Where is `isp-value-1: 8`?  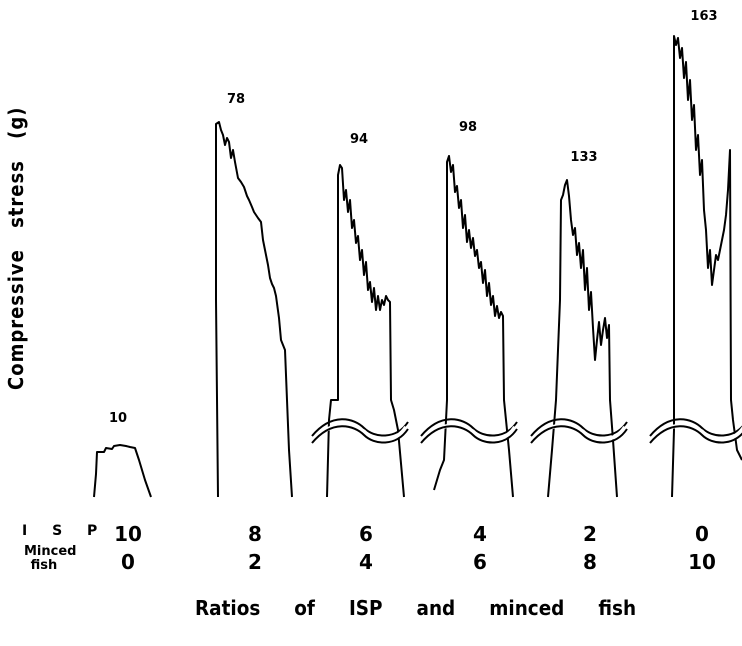
isp-value-1: 8 is located at coordinates (255, 534).